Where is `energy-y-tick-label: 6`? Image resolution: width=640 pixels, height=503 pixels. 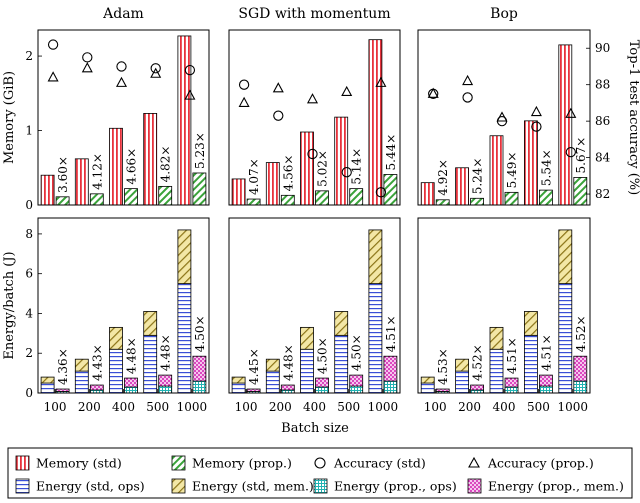 energy-y-tick-label: 6 is located at coordinates (29, 274).